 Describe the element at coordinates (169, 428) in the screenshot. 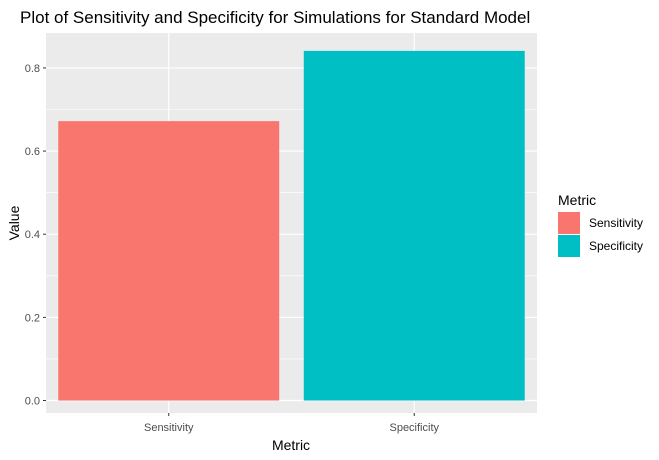

I see `x-tick-label: Sensitivity` at that location.